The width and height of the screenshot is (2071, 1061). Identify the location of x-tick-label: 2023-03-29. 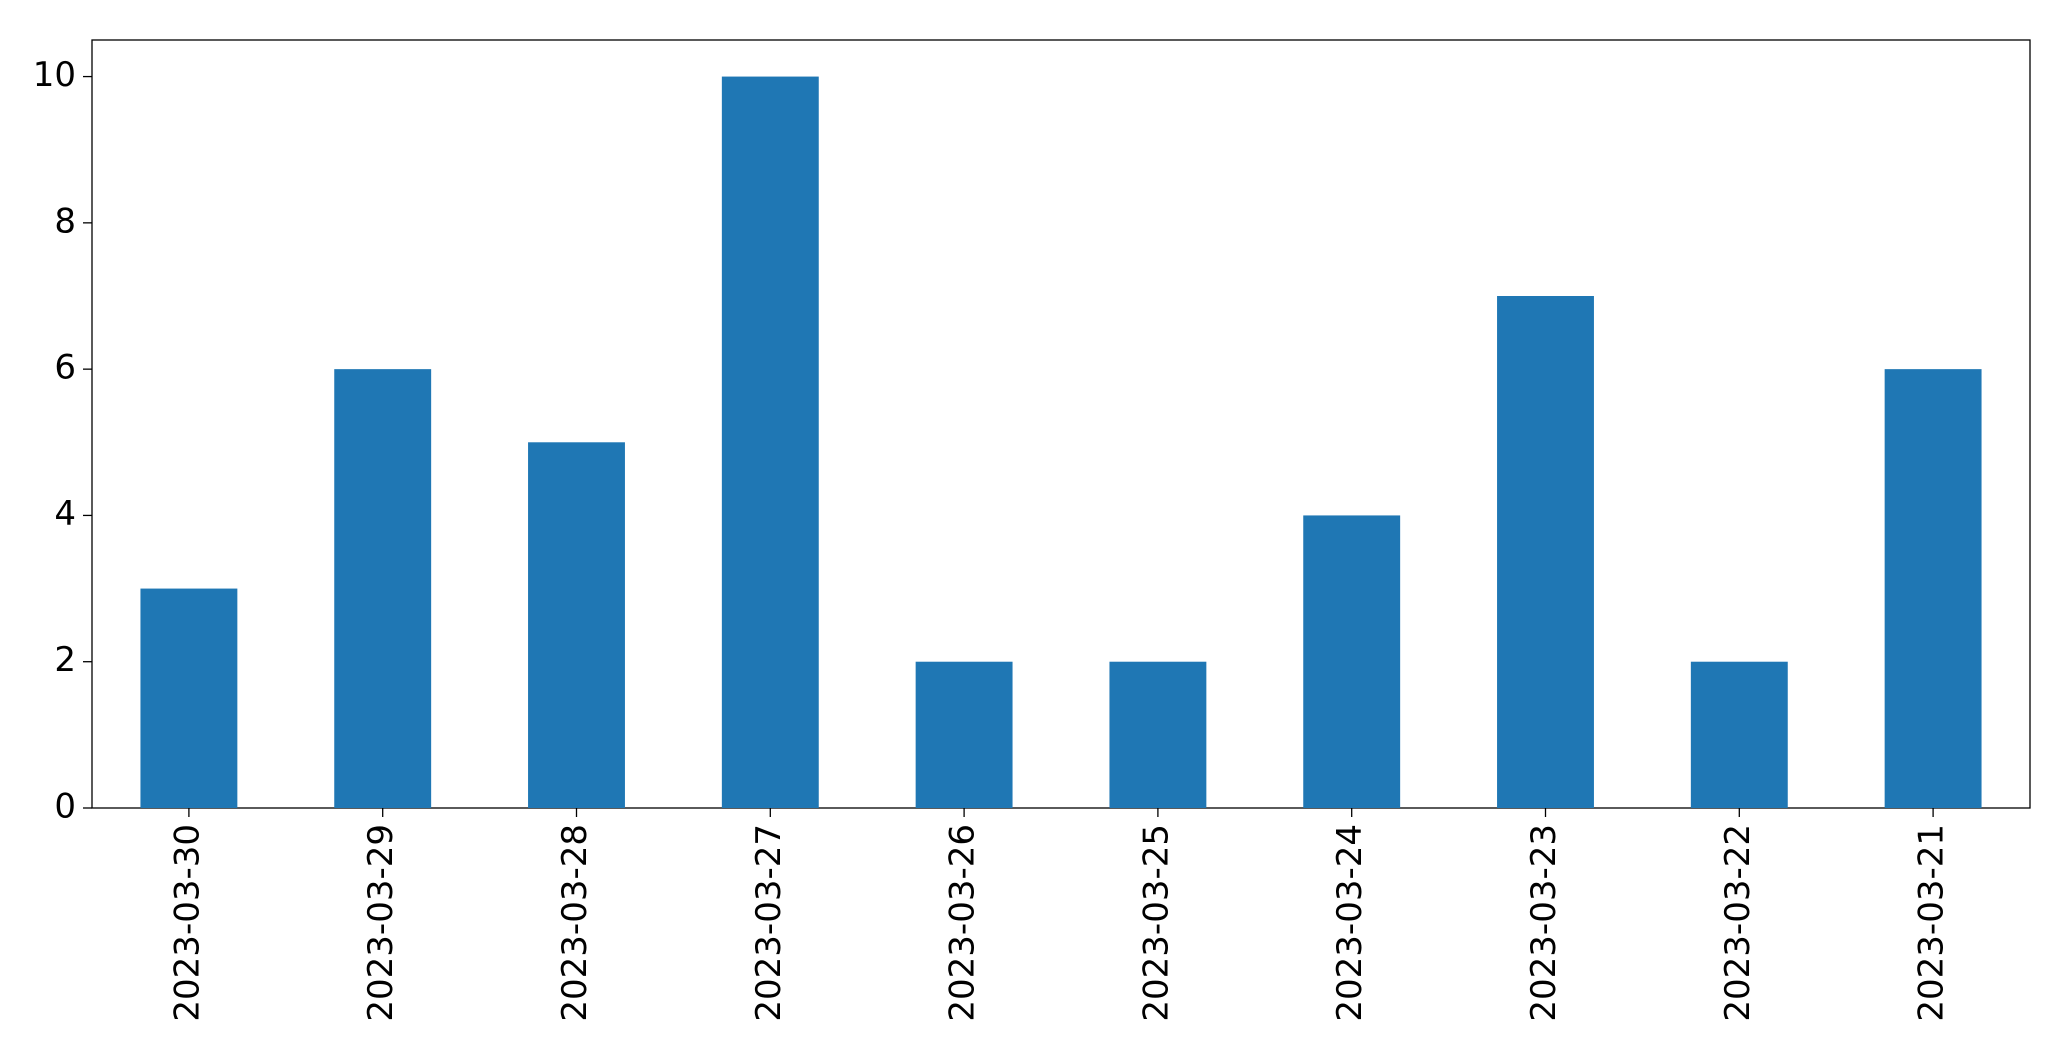
(381, 923).